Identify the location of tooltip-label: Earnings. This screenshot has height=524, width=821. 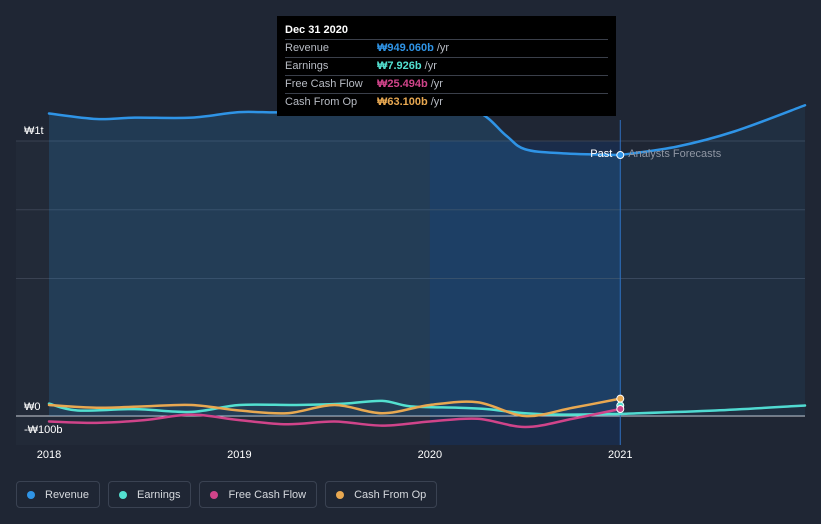
(307, 66).